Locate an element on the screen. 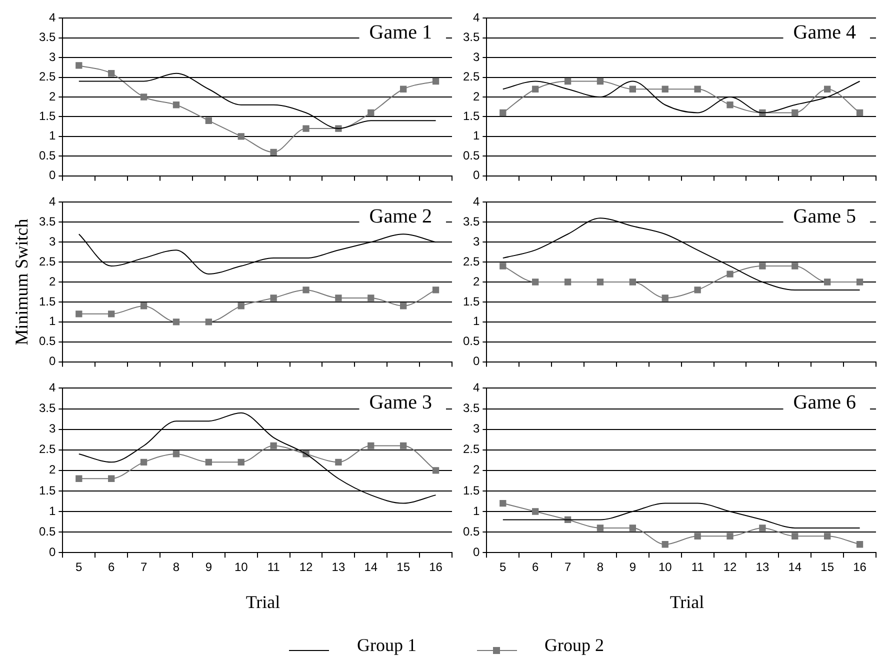 Image resolution: width=893 pixels, height=667 pixels. chart-title: Game 5 is located at coordinates (824, 216).